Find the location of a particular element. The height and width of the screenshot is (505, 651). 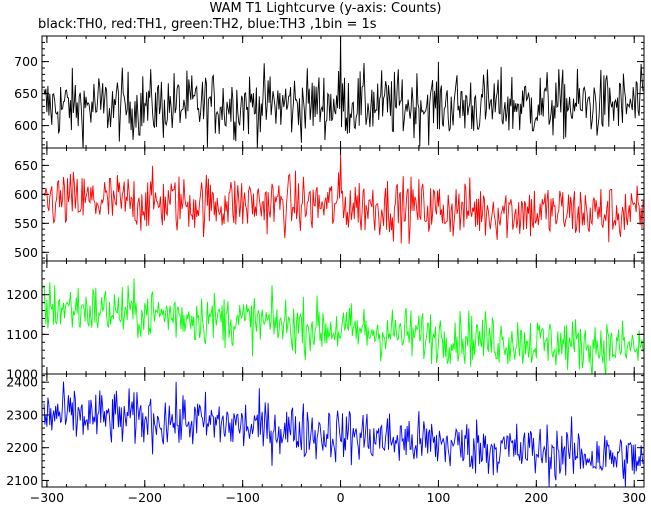

x-tick-label: 200 is located at coordinates (536, 497).